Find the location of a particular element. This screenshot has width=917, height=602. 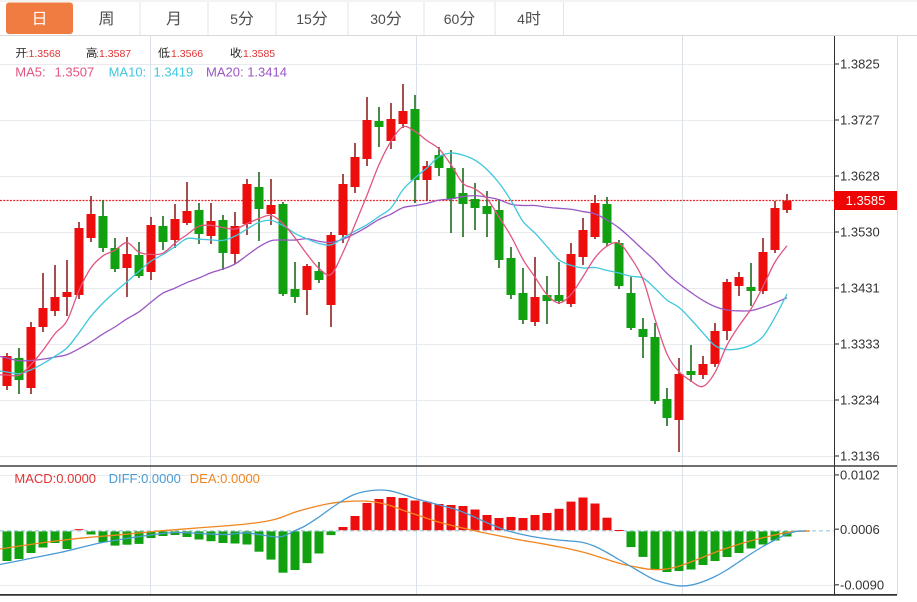

svg-text: 1.3530 is located at coordinates (860, 232).